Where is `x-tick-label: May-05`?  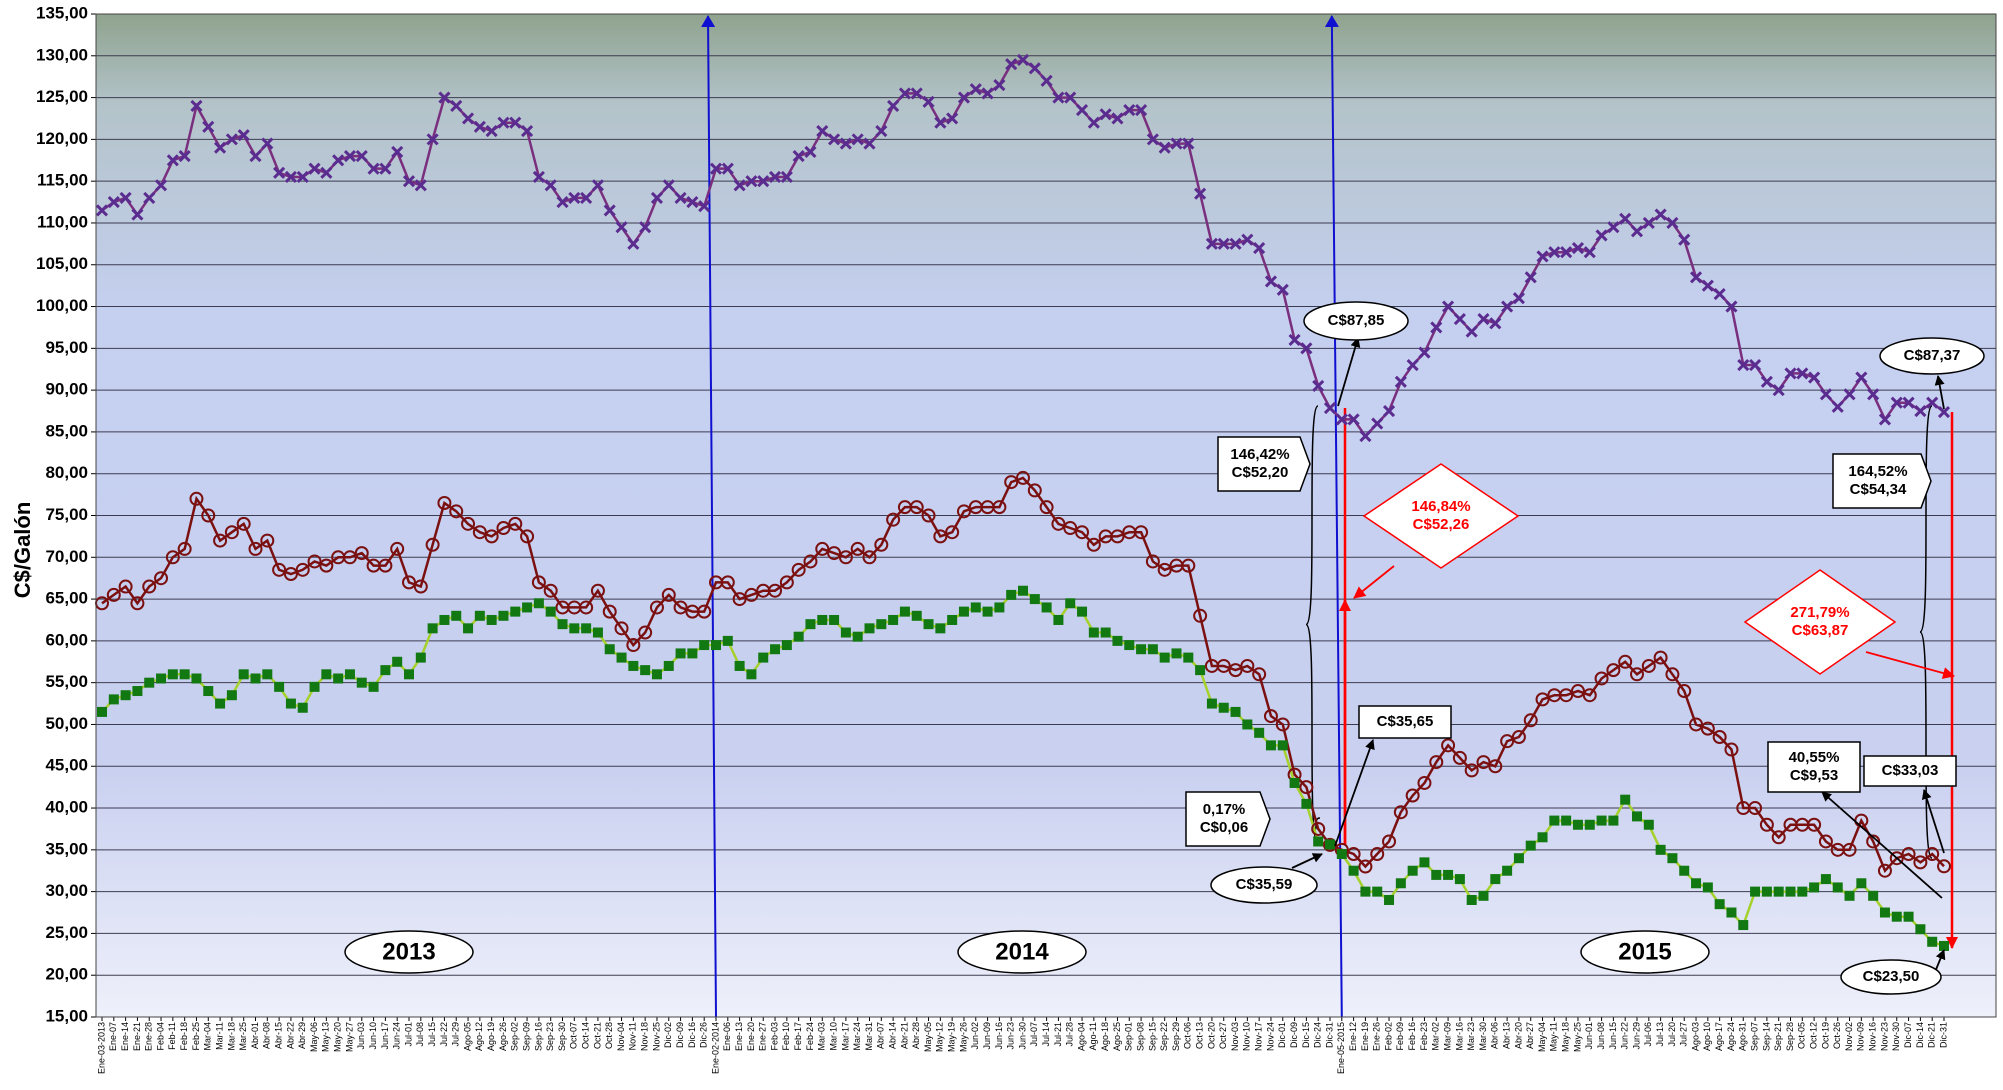 x-tick-label: May-05 is located at coordinates (928, 1037).